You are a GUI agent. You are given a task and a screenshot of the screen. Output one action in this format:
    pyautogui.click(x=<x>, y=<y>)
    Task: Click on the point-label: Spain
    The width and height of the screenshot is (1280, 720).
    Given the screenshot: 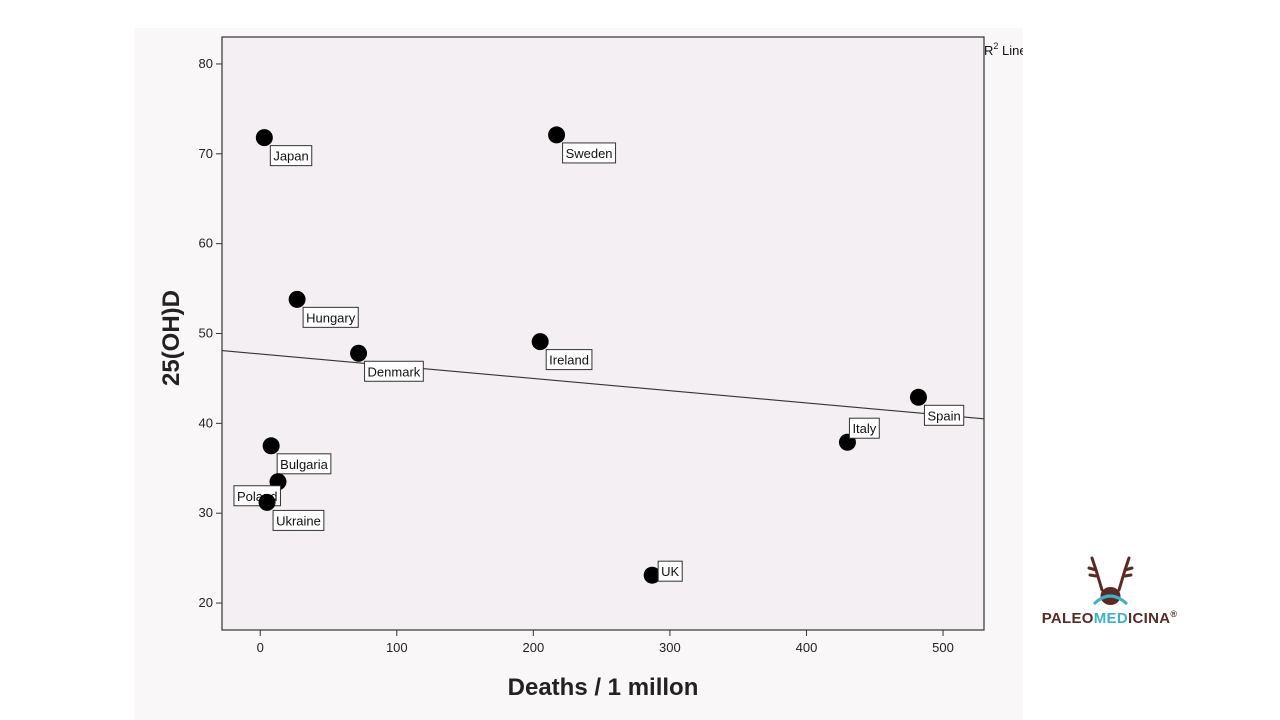 What is the action you would take?
    pyautogui.click(x=943, y=415)
    